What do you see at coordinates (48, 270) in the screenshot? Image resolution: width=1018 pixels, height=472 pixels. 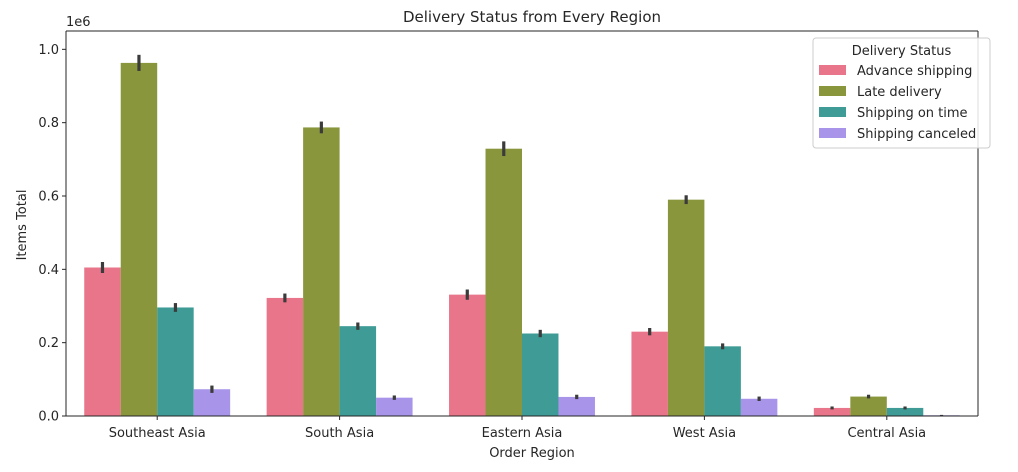 I see `y-tick-label: 0.4` at bounding box center [48, 270].